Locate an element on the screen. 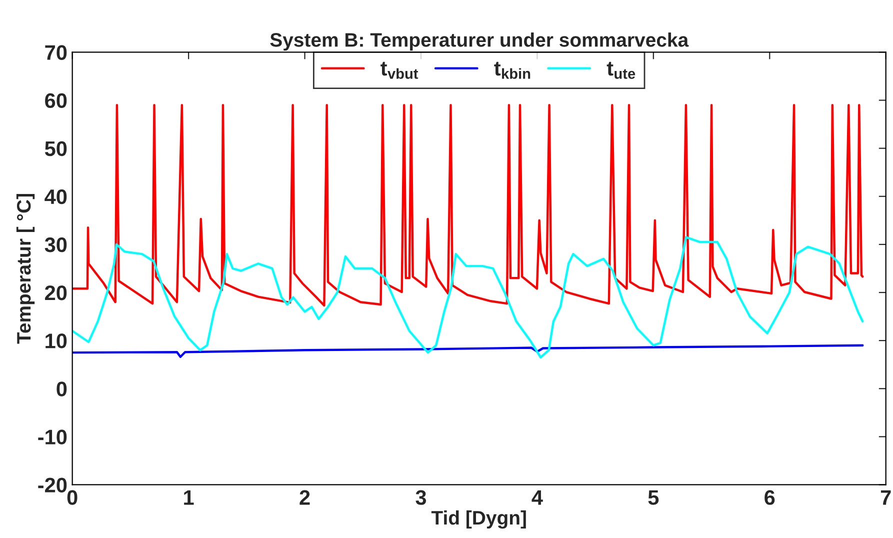  chart-title: System B: Temperaturer under sommarvecka is located at coordinates (479, 41).